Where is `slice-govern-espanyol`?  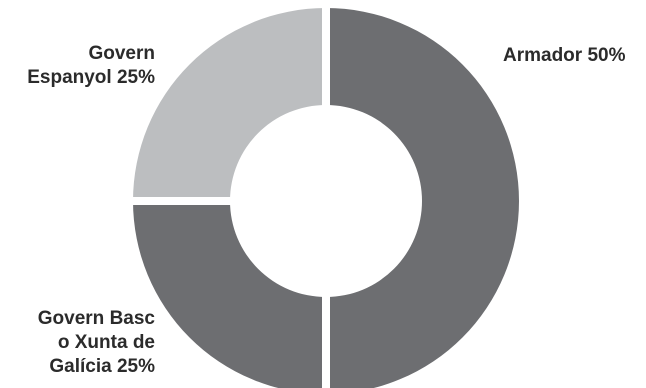
slice-govern-espanyol is located at coordinates (229, 294).